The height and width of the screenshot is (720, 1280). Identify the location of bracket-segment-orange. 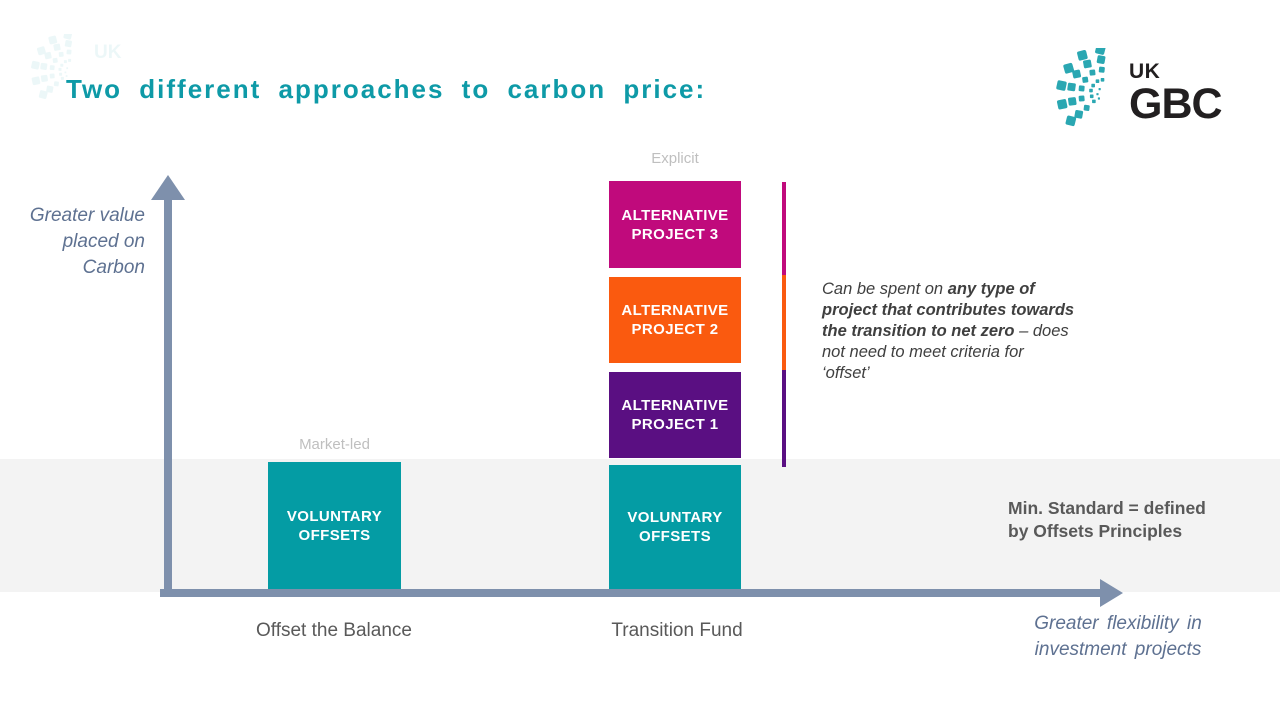
(784, 322).